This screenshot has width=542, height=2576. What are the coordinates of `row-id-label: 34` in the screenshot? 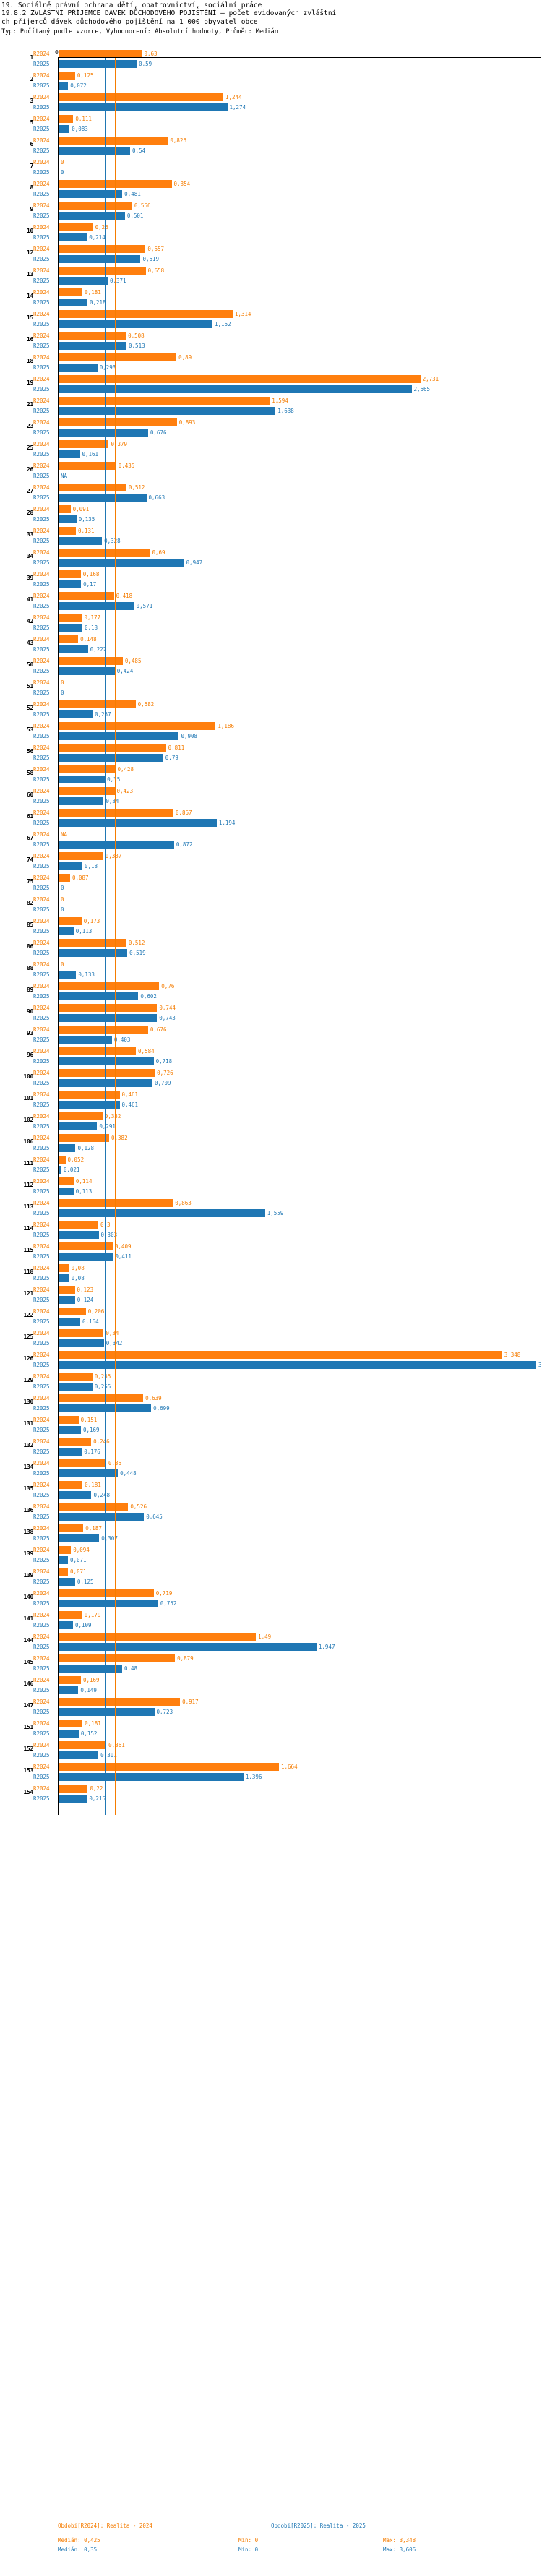 It's located at (29, 556).